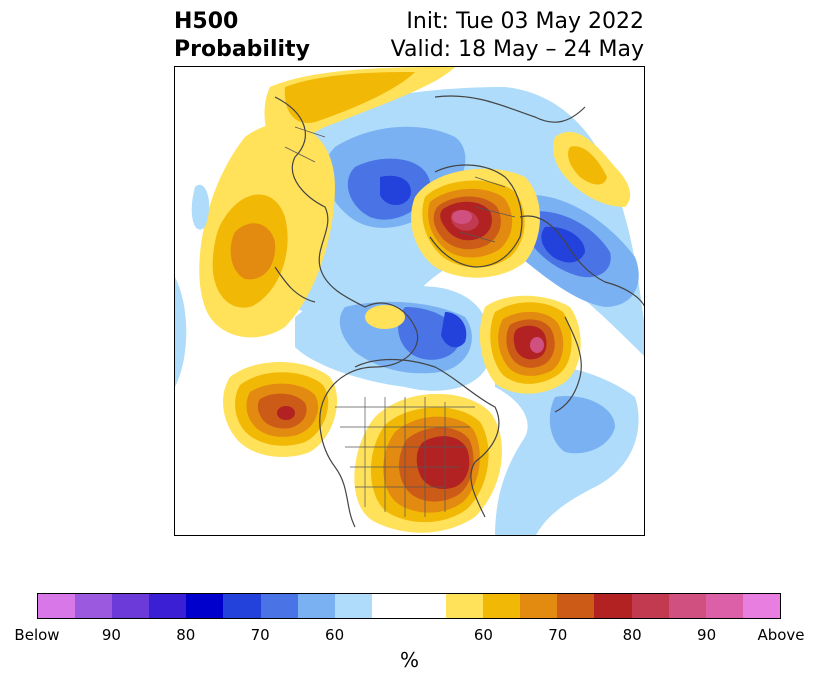  What do you see at coordinates (428, 463) in the screenshot?
I see `positive-anomaly-eastus` at bounding box center [428, 463].